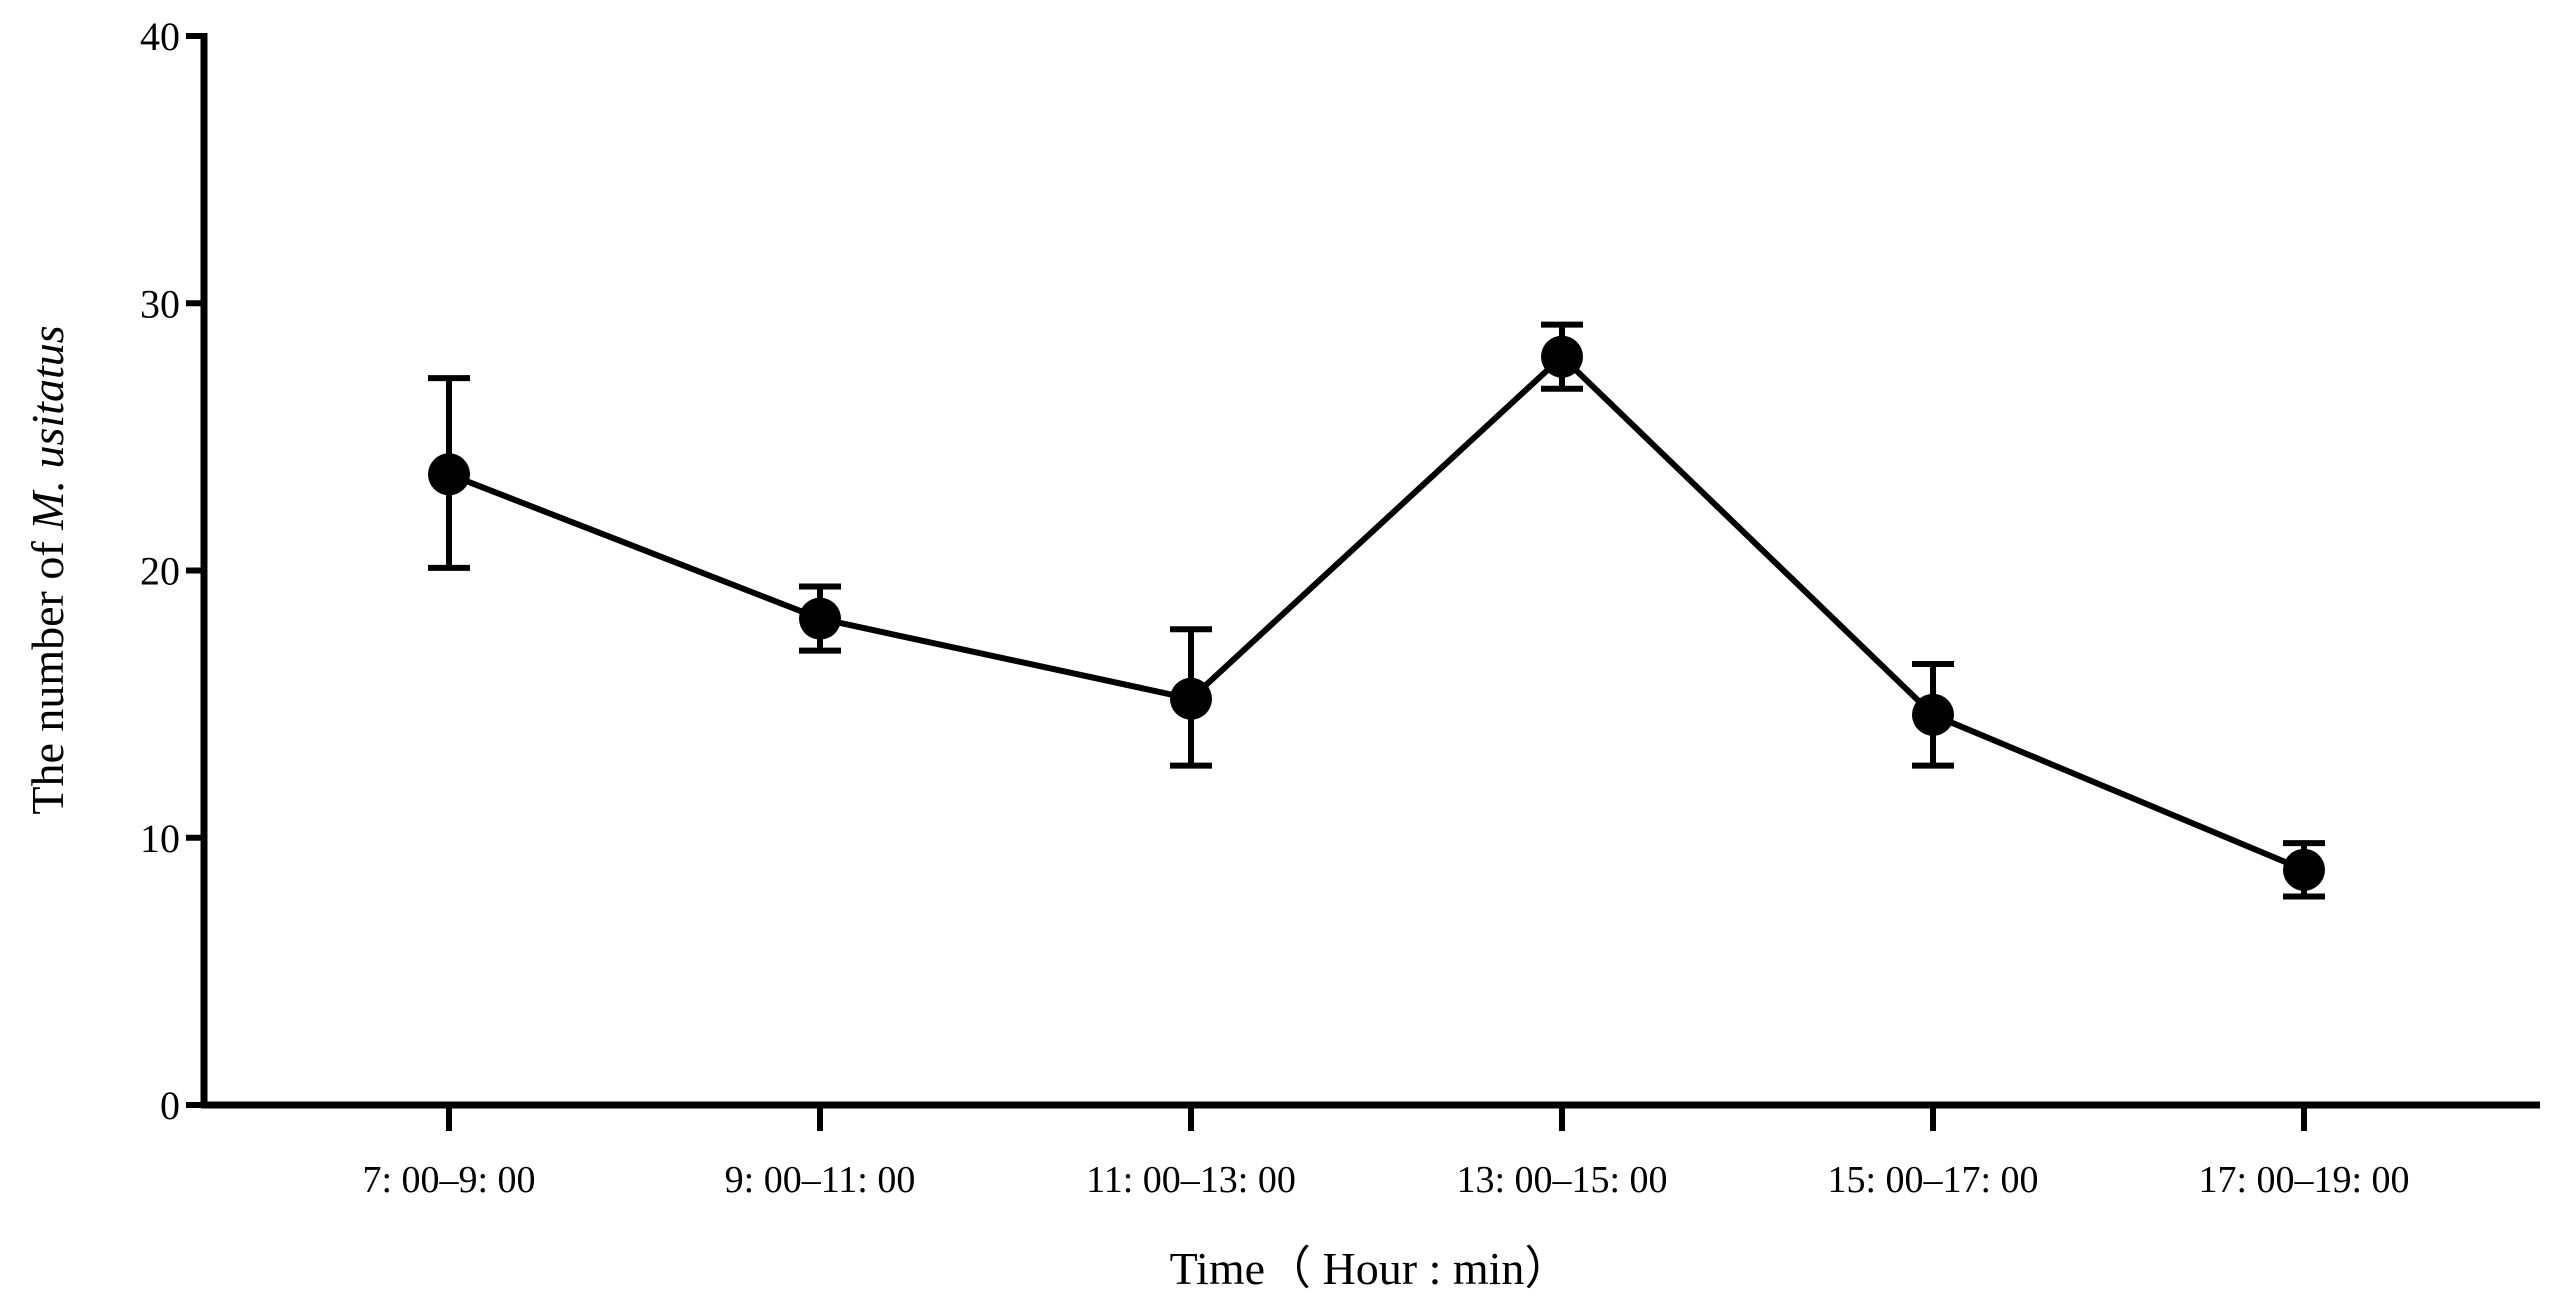  I want to click on x-tick-label: 13: 00–15: 00, so click(1561, 1180).